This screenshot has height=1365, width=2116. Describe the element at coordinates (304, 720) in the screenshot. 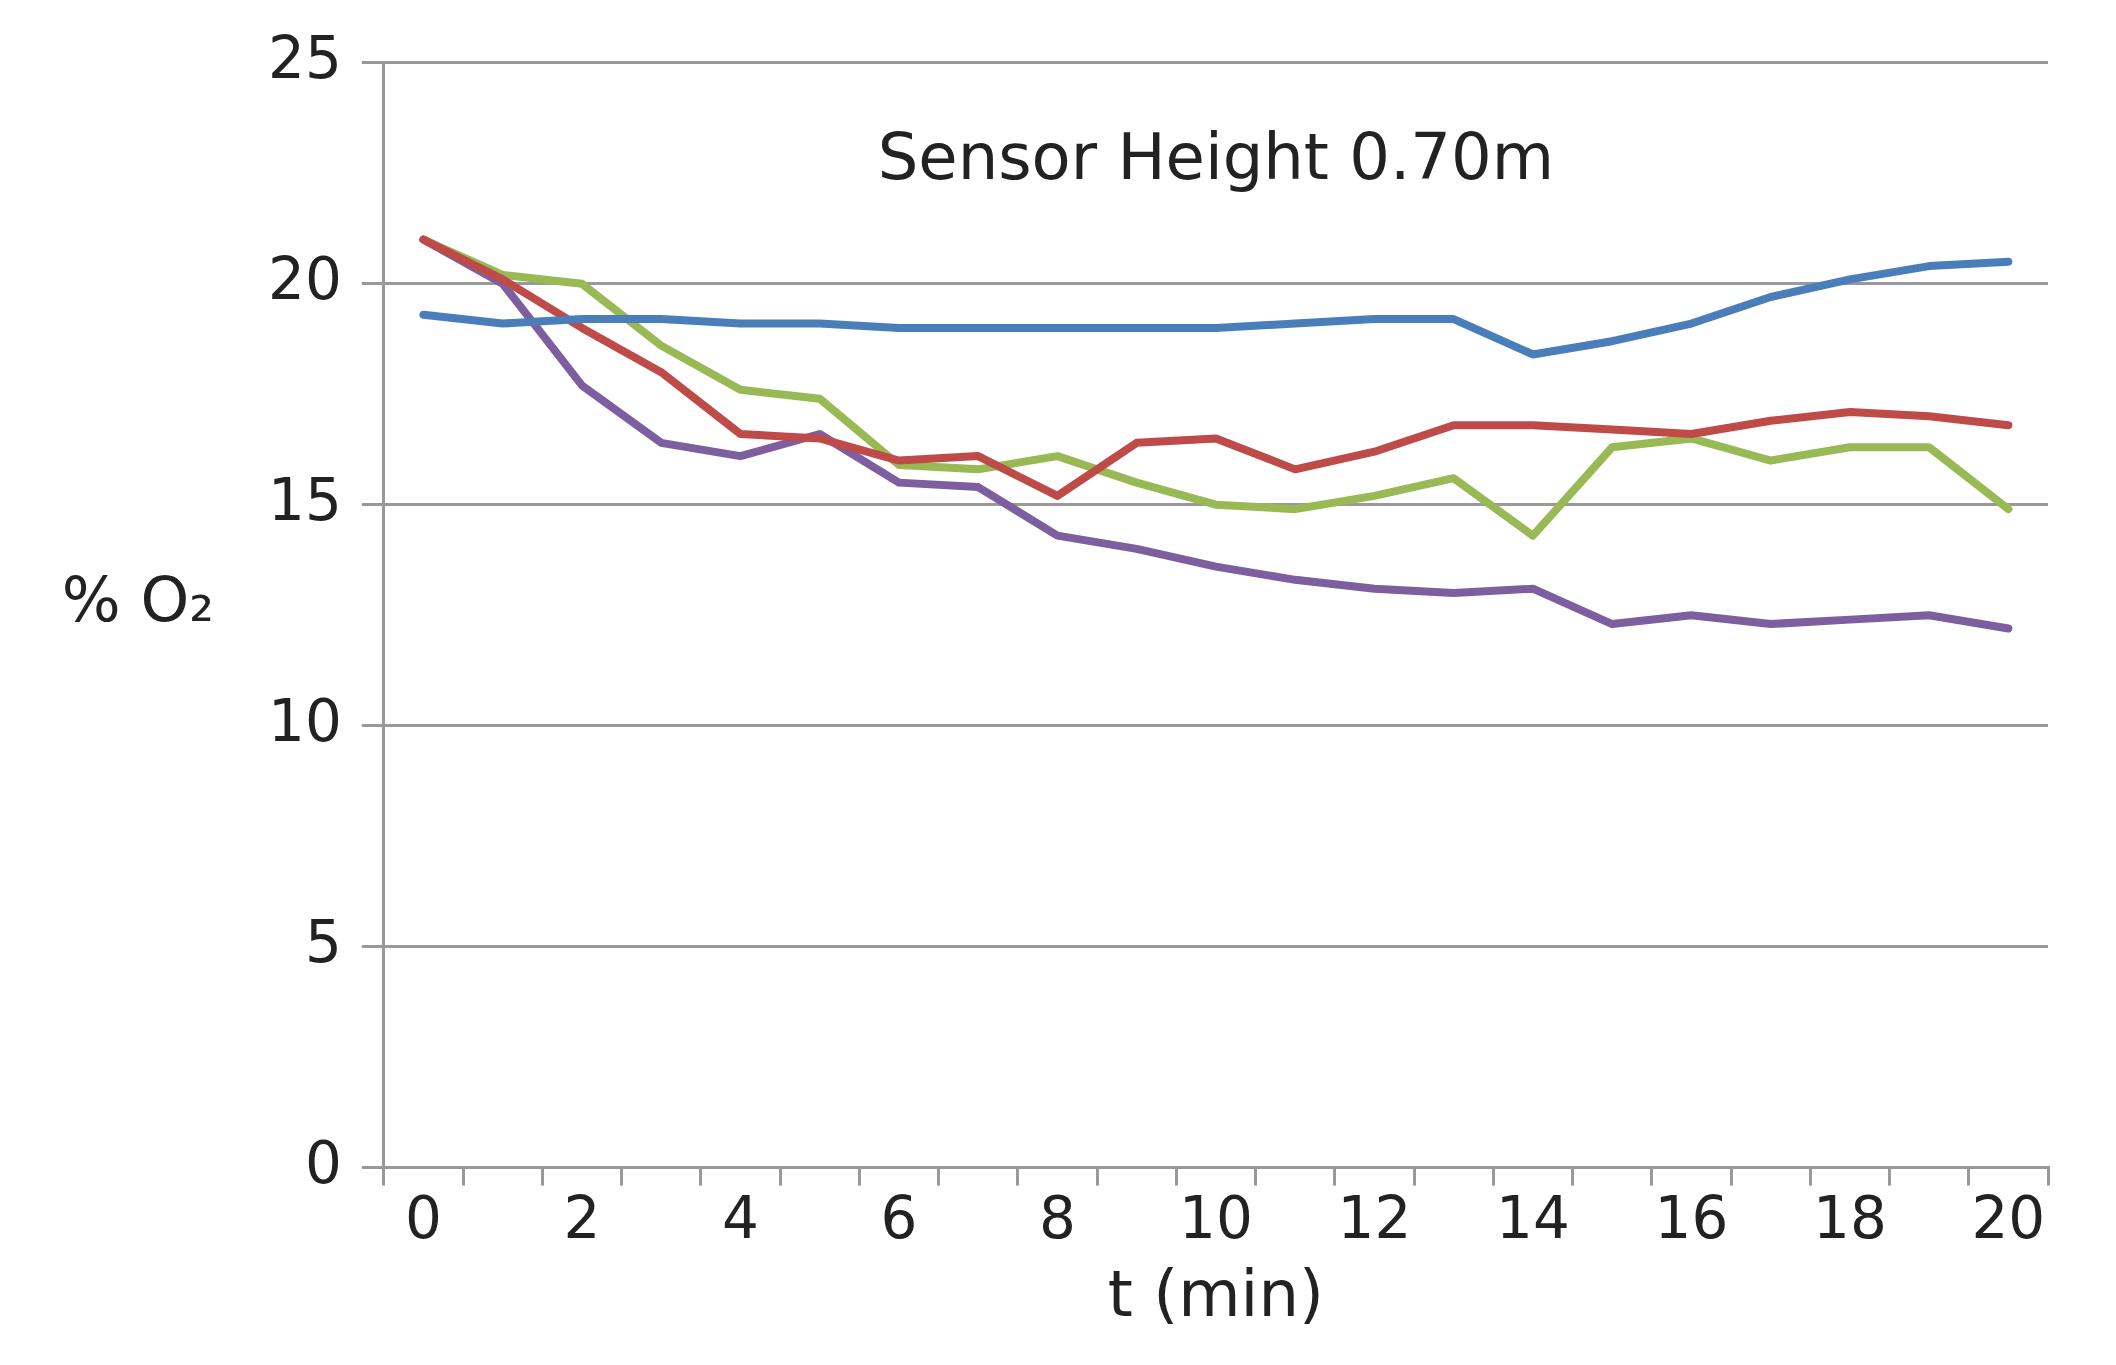

I see `y-tick-label: 10` at that location.